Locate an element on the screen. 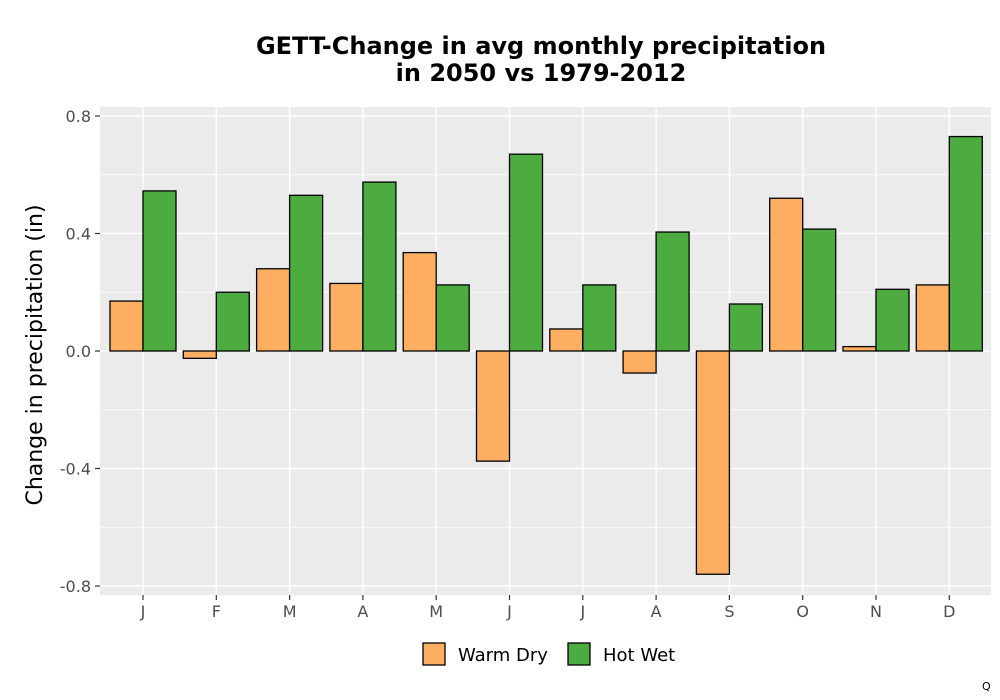 The height and width of the screenshot is (700, 1000). y-tick-label: -0.4 is located at coordinates (75, 469).